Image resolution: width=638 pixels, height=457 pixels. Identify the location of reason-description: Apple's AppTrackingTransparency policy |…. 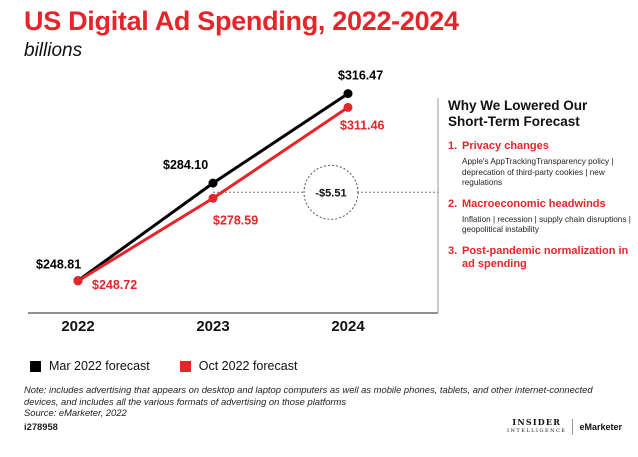
(538, 172).